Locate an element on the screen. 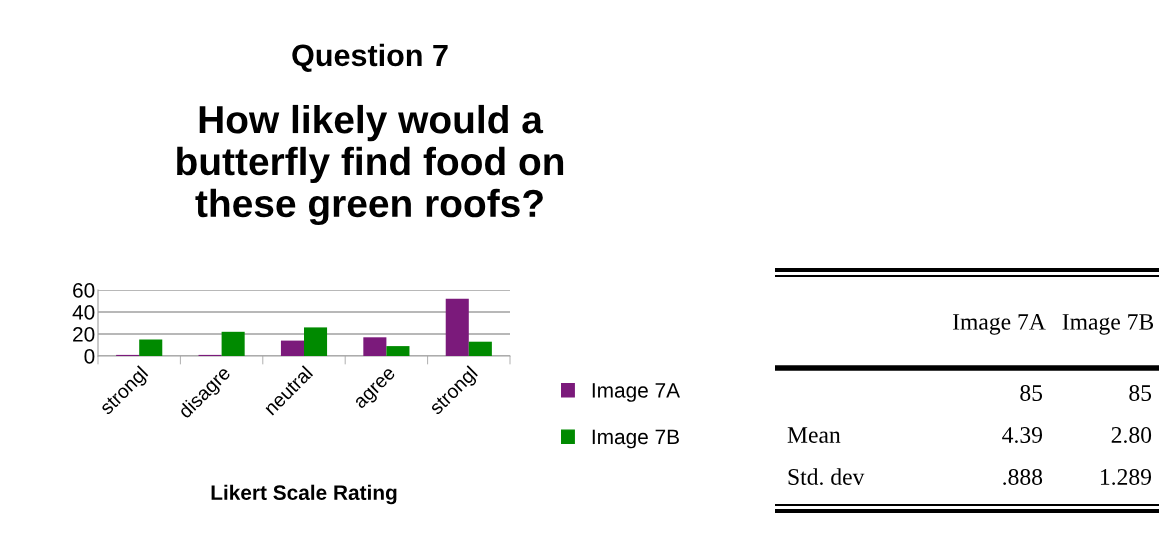 This screenshot has width=1159, height=533. chart-subtitle: How likely would a butterfly find food on these green roofs? is located at coordinates (370, 165).